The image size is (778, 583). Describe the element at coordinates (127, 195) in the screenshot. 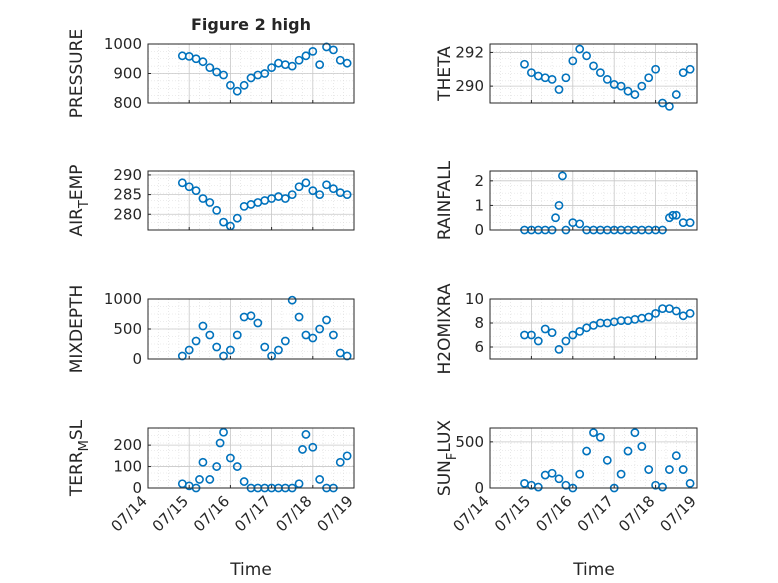

I see `y-tick-label: 285` at that location.